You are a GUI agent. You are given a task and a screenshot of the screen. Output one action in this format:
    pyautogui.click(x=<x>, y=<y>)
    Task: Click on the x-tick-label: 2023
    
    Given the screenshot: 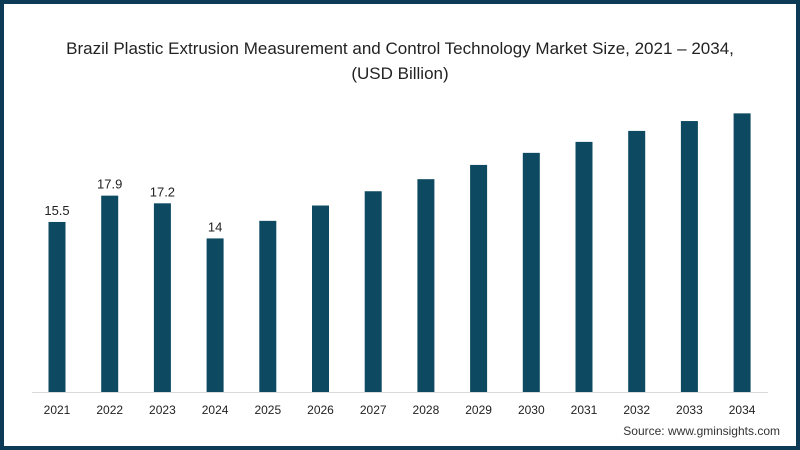 What is the action you would take?
    pyautogui.click(x=162, y=410)
    